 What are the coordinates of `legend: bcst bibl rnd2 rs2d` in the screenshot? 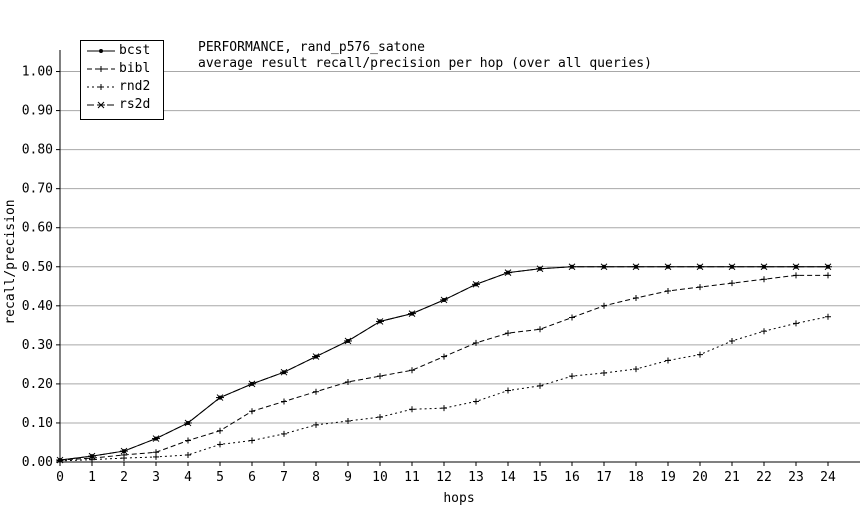 It's located at (122, 80).